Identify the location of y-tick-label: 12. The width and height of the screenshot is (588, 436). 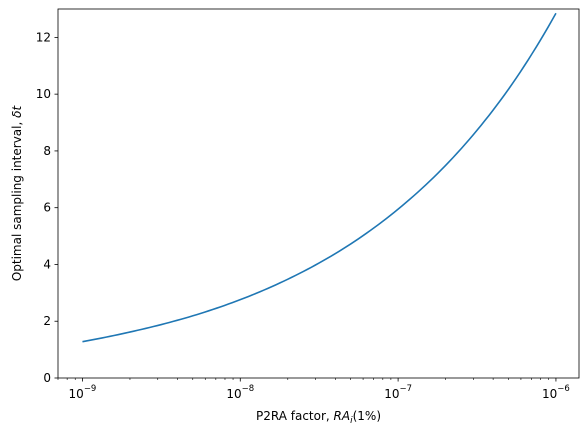
(43, 37).